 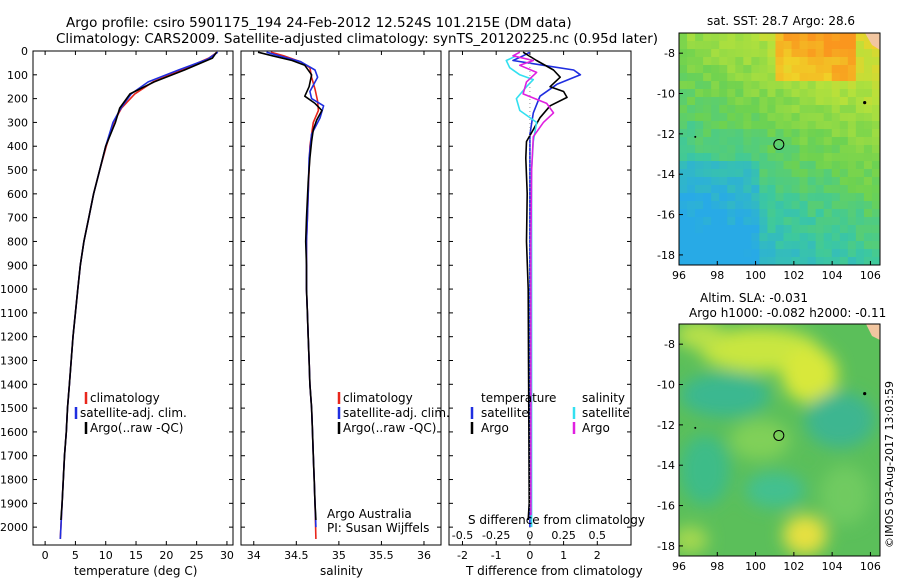 What do you see at coordinates (462, 555) in the screenshot?
I see `x-tick-label: -2` at bounding box center [462, 555].